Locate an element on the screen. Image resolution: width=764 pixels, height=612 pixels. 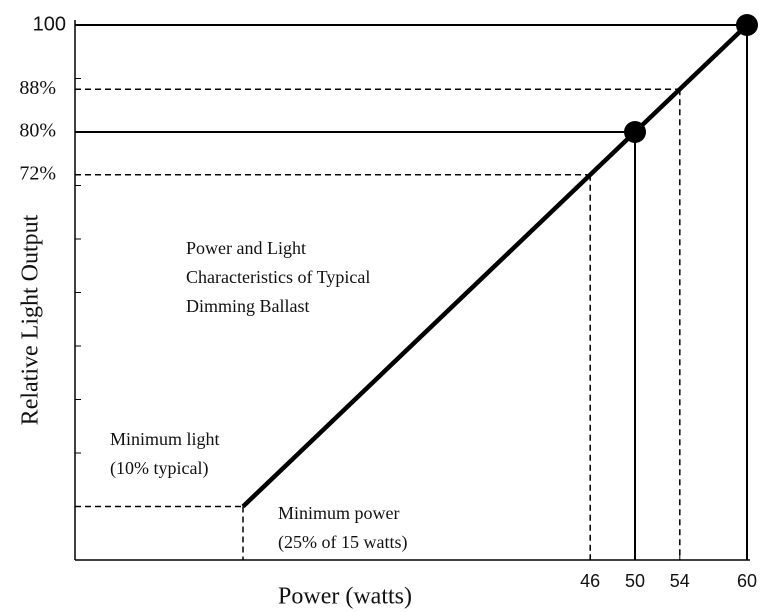
y-tick-label: 72% is located at coordinates (37, 173).